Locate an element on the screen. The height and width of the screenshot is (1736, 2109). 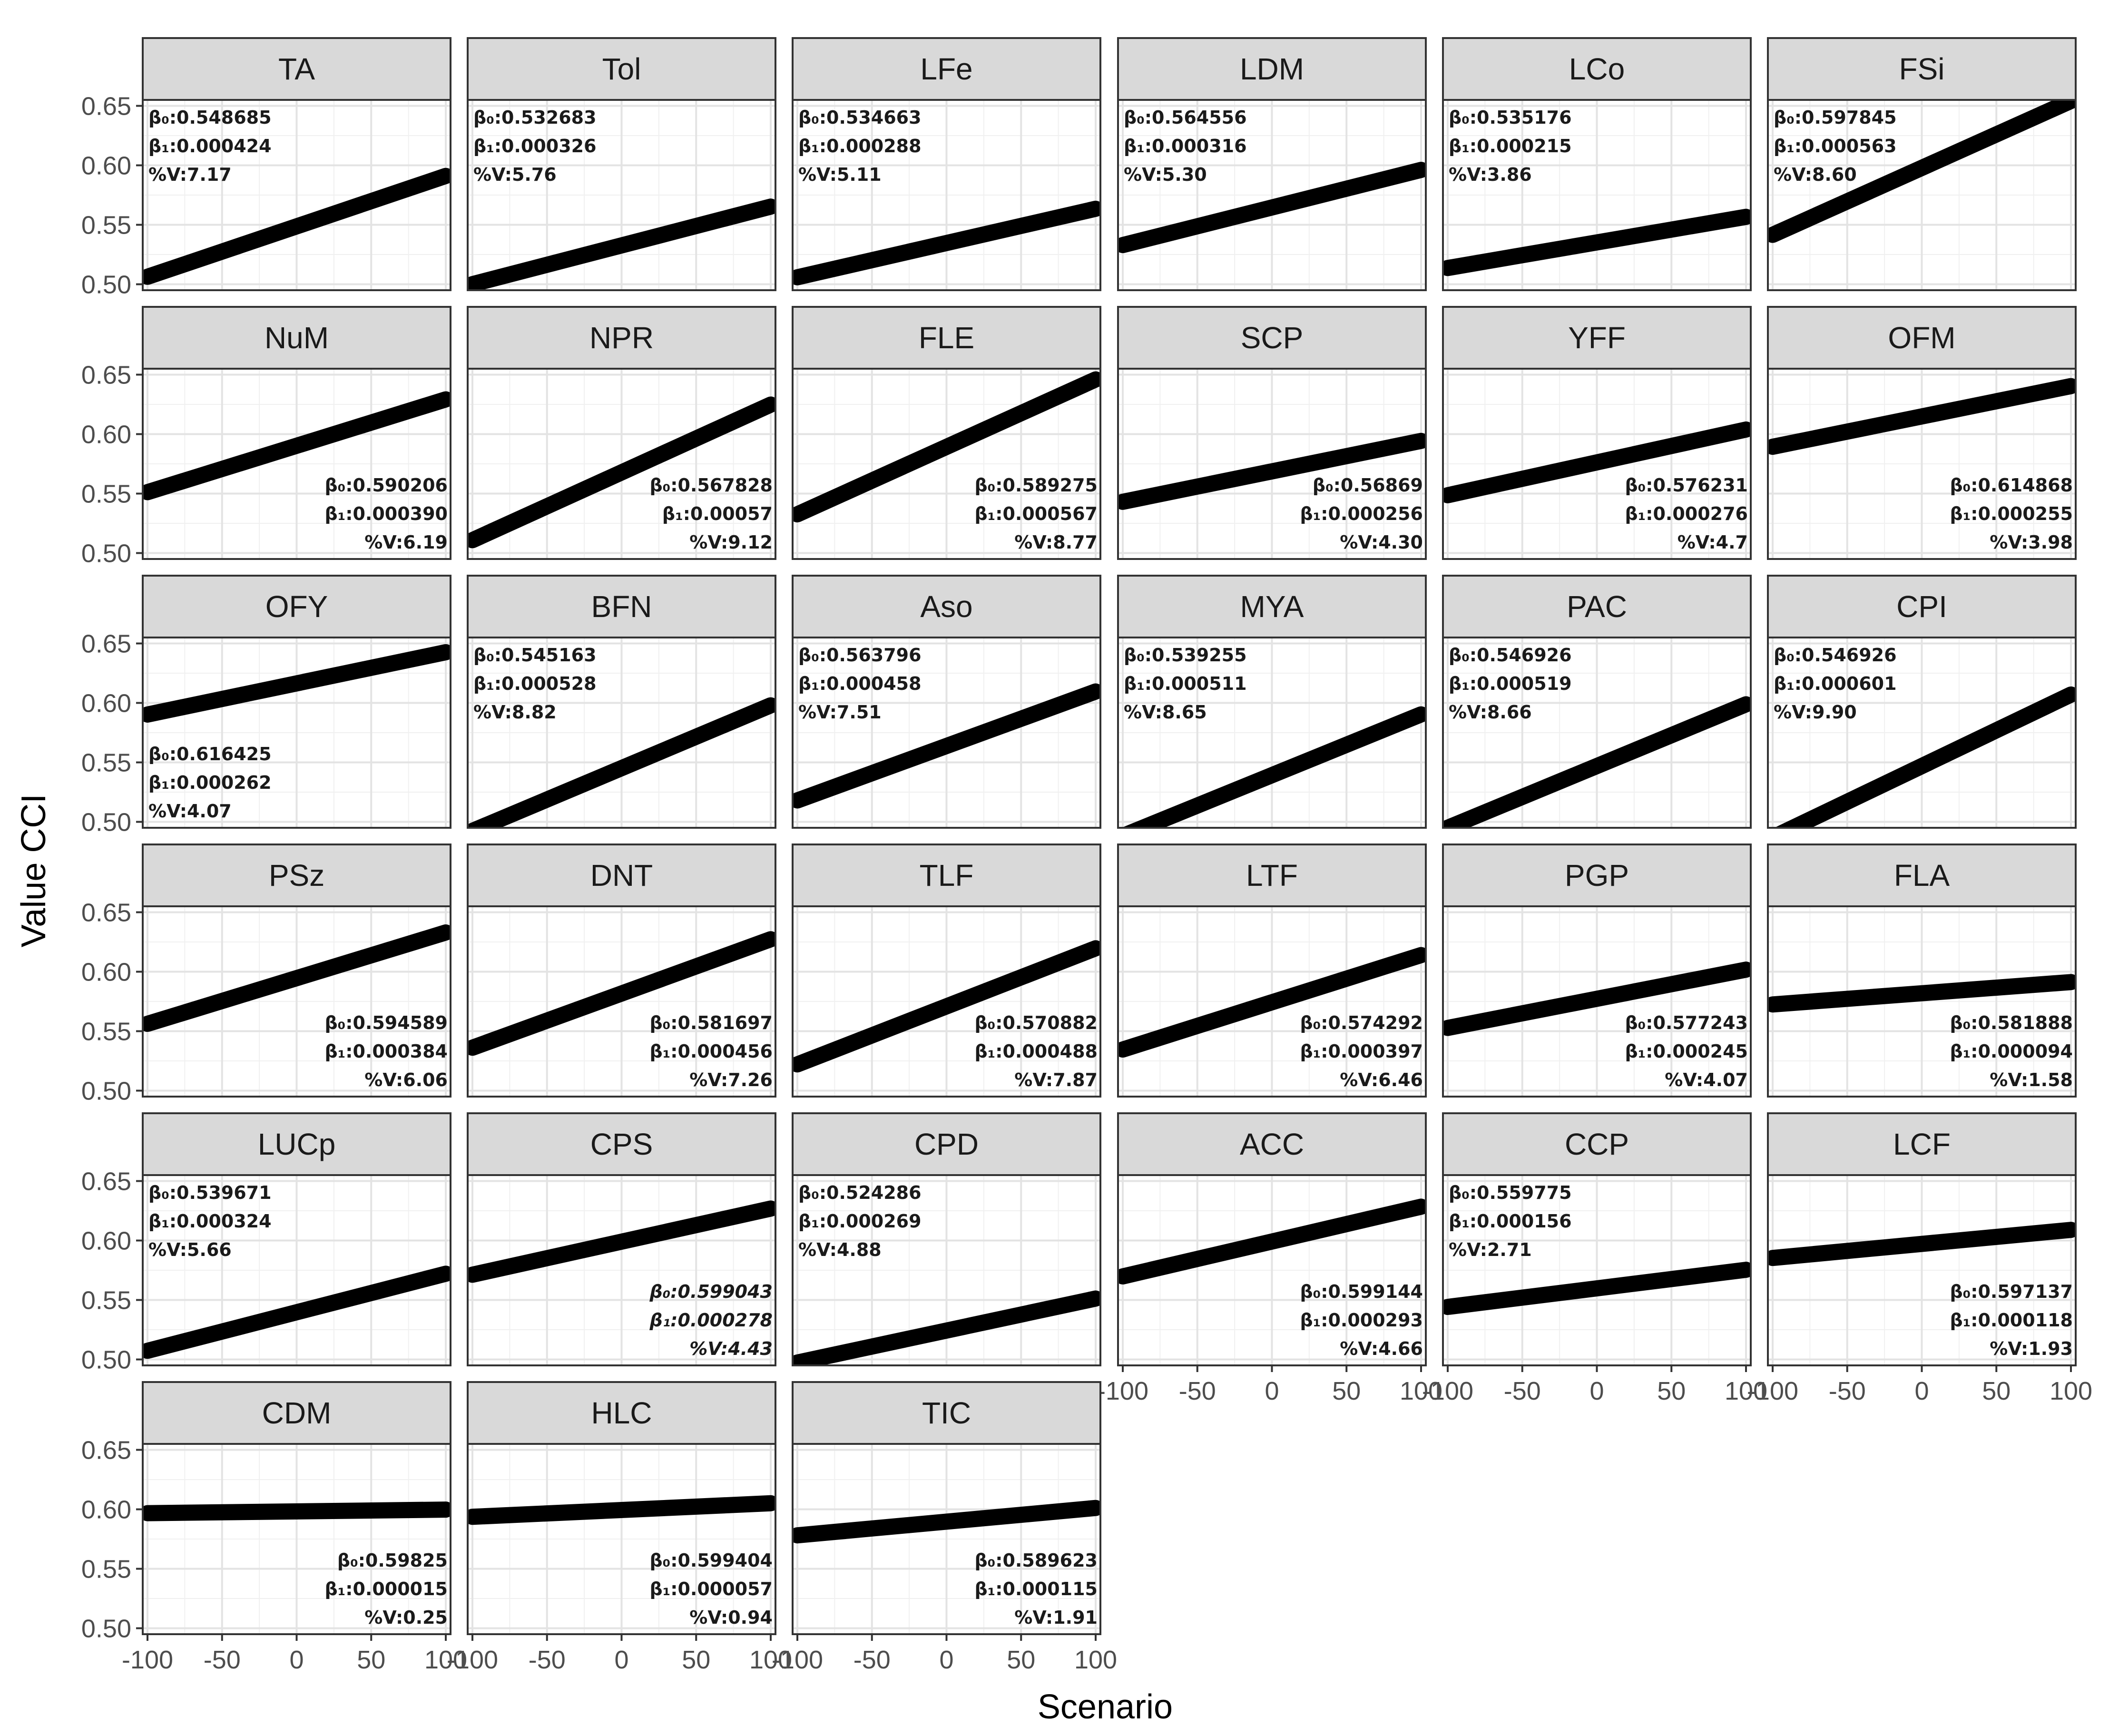
panel-ofm: OFM β₀:0.614868 β₁:0.000255 %V:3.98 is located at coordinates (1922, 433).